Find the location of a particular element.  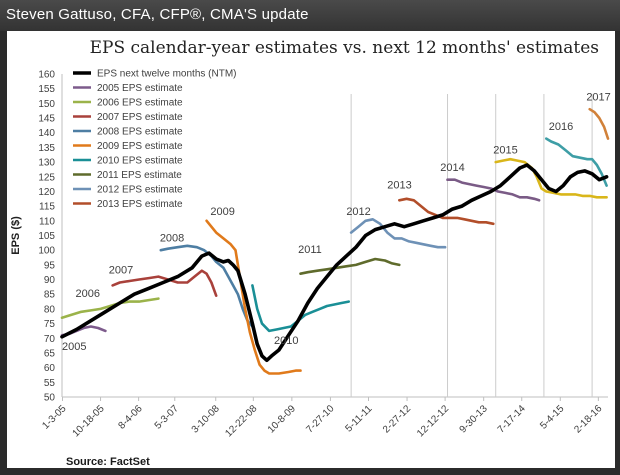

x-tick-label: 5-11-11 is located at coordinates (359, 418).